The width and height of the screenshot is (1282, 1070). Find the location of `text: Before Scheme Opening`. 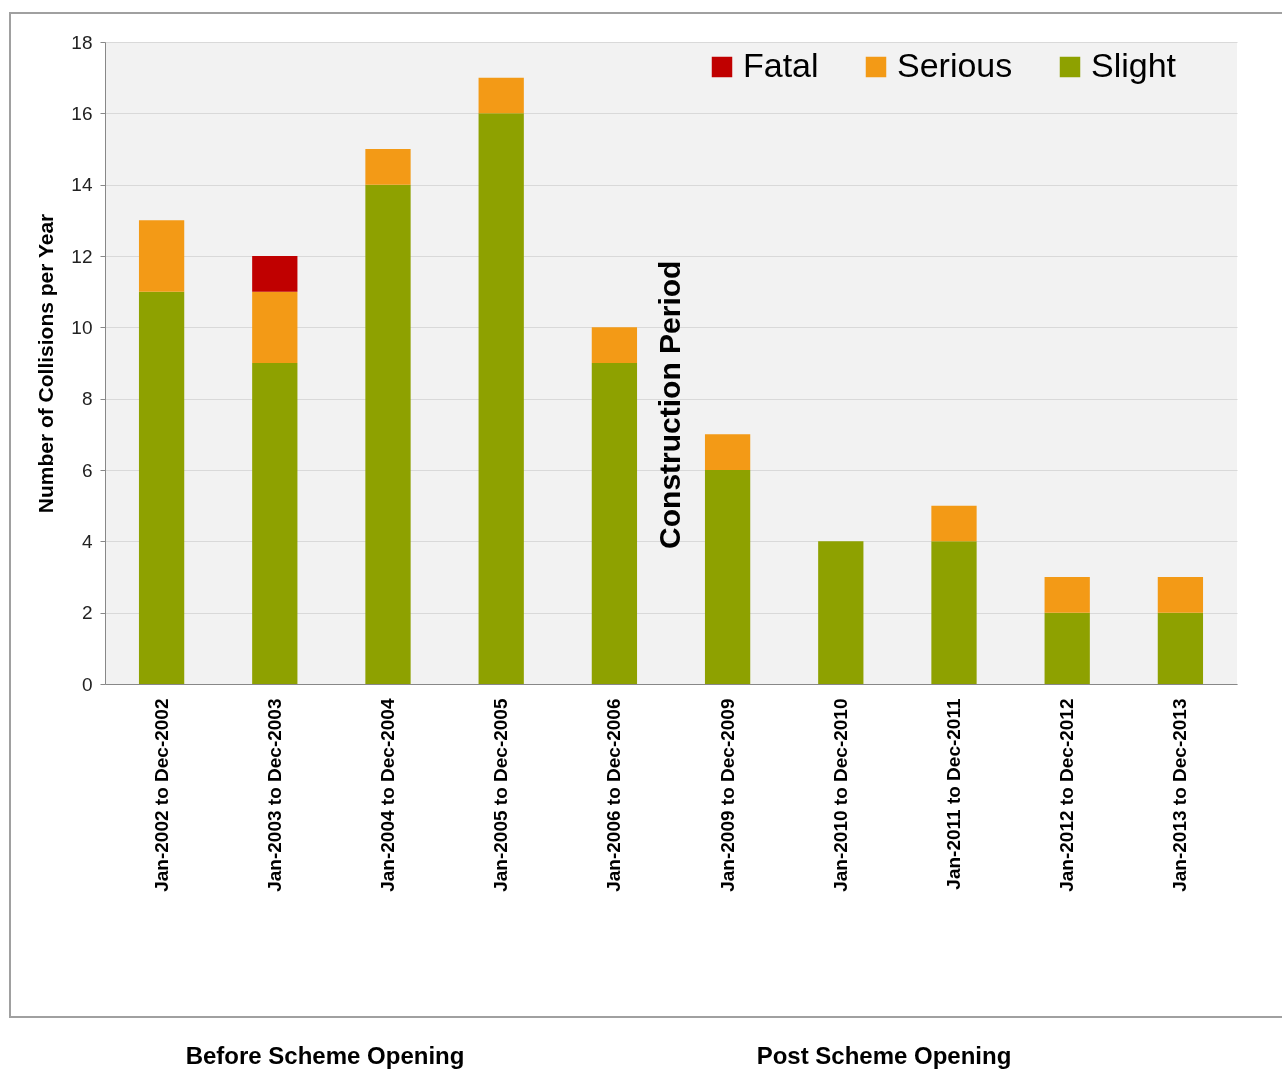

text: Before Scheme Opening is located at coordinates (325, 1055).